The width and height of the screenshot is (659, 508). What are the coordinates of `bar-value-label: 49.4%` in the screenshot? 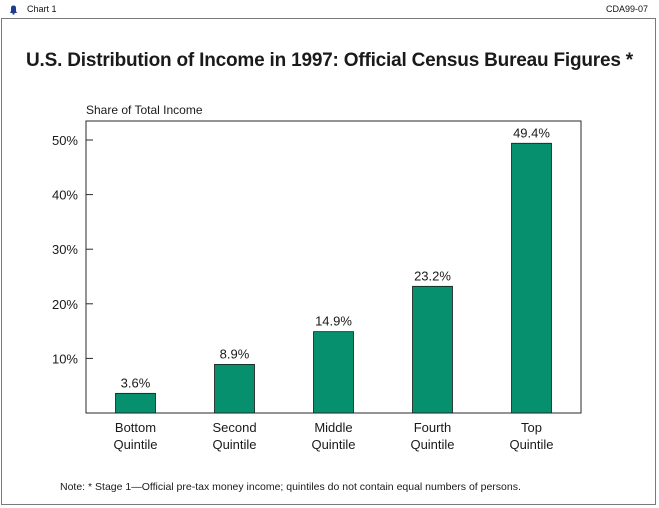 It's located at (531, 132).